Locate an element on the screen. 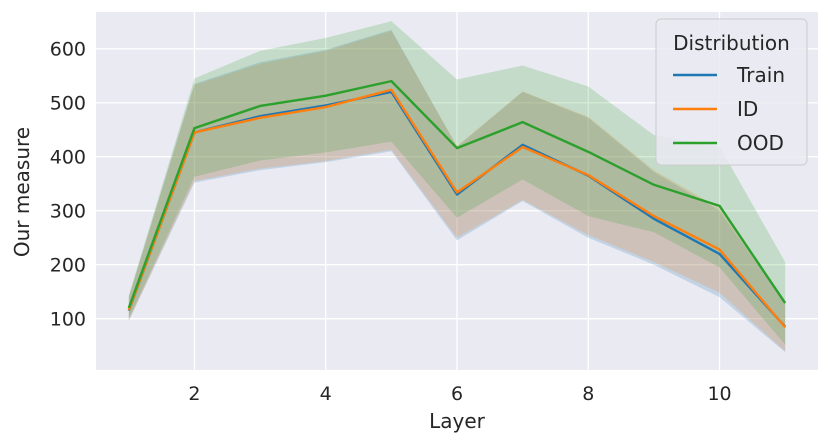 This screenshot has width=831, height=445. legend-title: Distribution is located at coordinates (731, 43).